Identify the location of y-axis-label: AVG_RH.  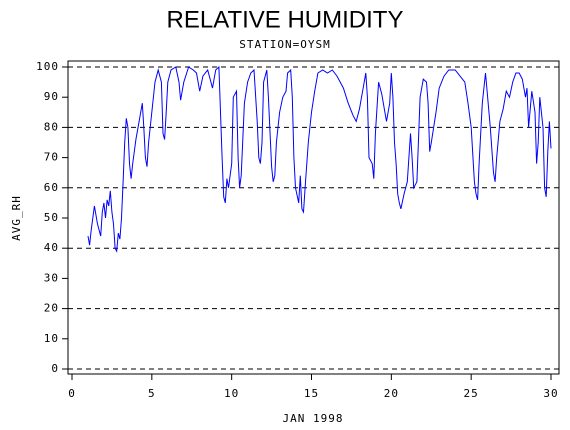
(16, 218).